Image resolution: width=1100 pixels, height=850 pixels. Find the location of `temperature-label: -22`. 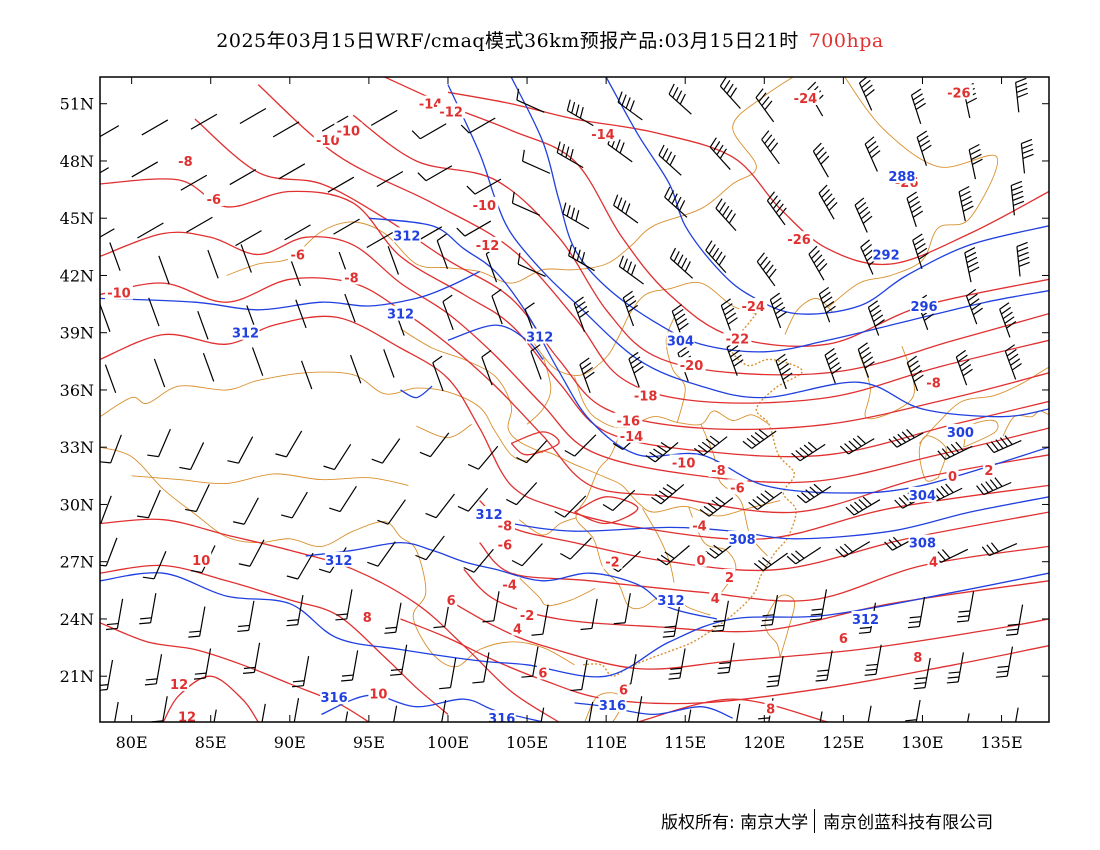

temperature-label: -22 is located at coordinates (738, 339).